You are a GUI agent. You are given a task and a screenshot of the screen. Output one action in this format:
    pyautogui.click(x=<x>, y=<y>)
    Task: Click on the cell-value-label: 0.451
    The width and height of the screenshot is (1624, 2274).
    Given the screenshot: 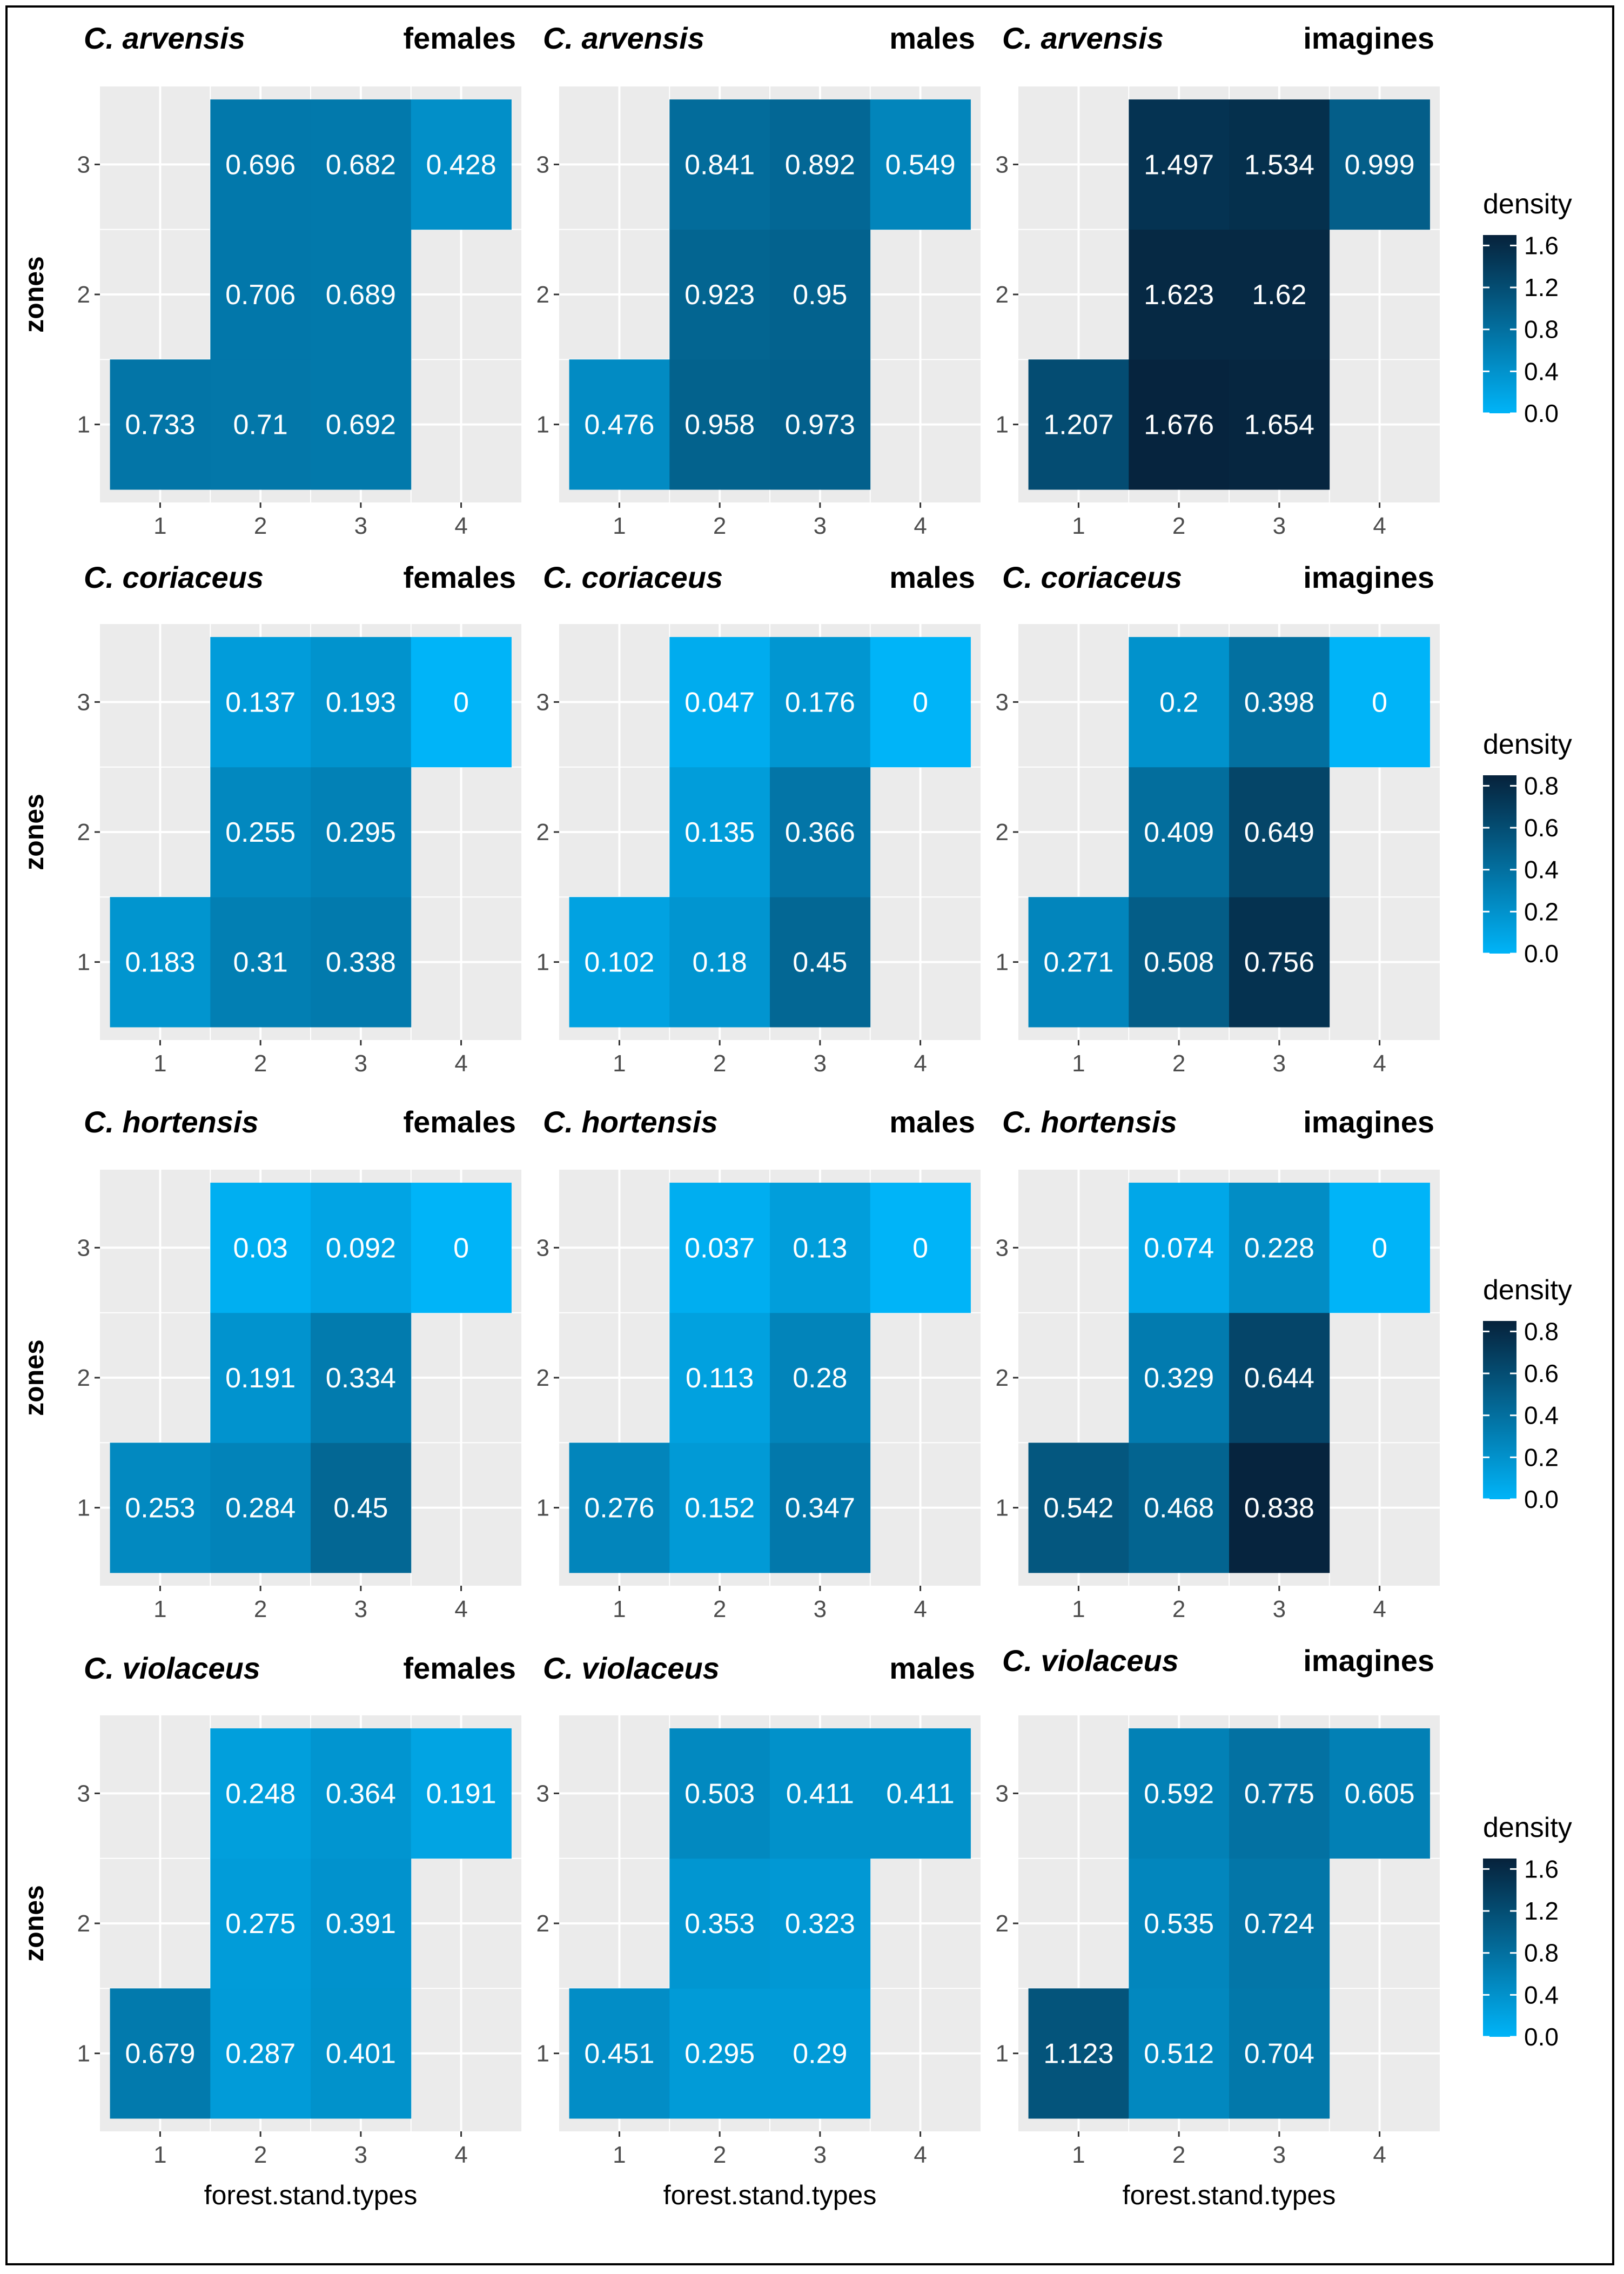 What is the action you would take?
    pyautogui.click(x=619, y=2054)
    